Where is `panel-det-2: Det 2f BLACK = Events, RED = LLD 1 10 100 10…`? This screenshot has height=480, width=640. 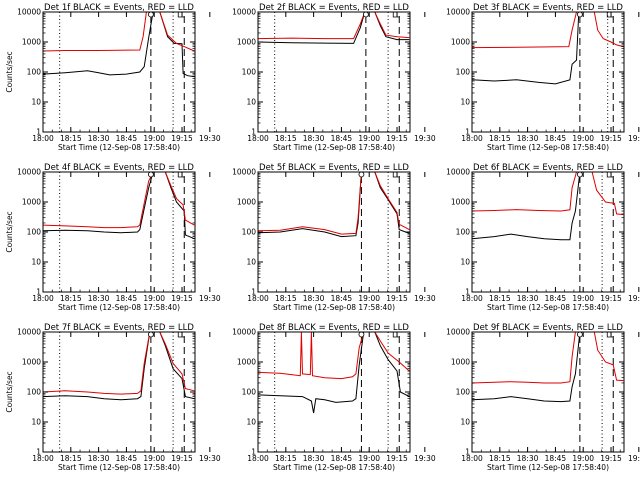
panel-det-2: Det 2f BLACK = Events, RED = LLD 1 10 100 10… is located at coordinates (334, 77).